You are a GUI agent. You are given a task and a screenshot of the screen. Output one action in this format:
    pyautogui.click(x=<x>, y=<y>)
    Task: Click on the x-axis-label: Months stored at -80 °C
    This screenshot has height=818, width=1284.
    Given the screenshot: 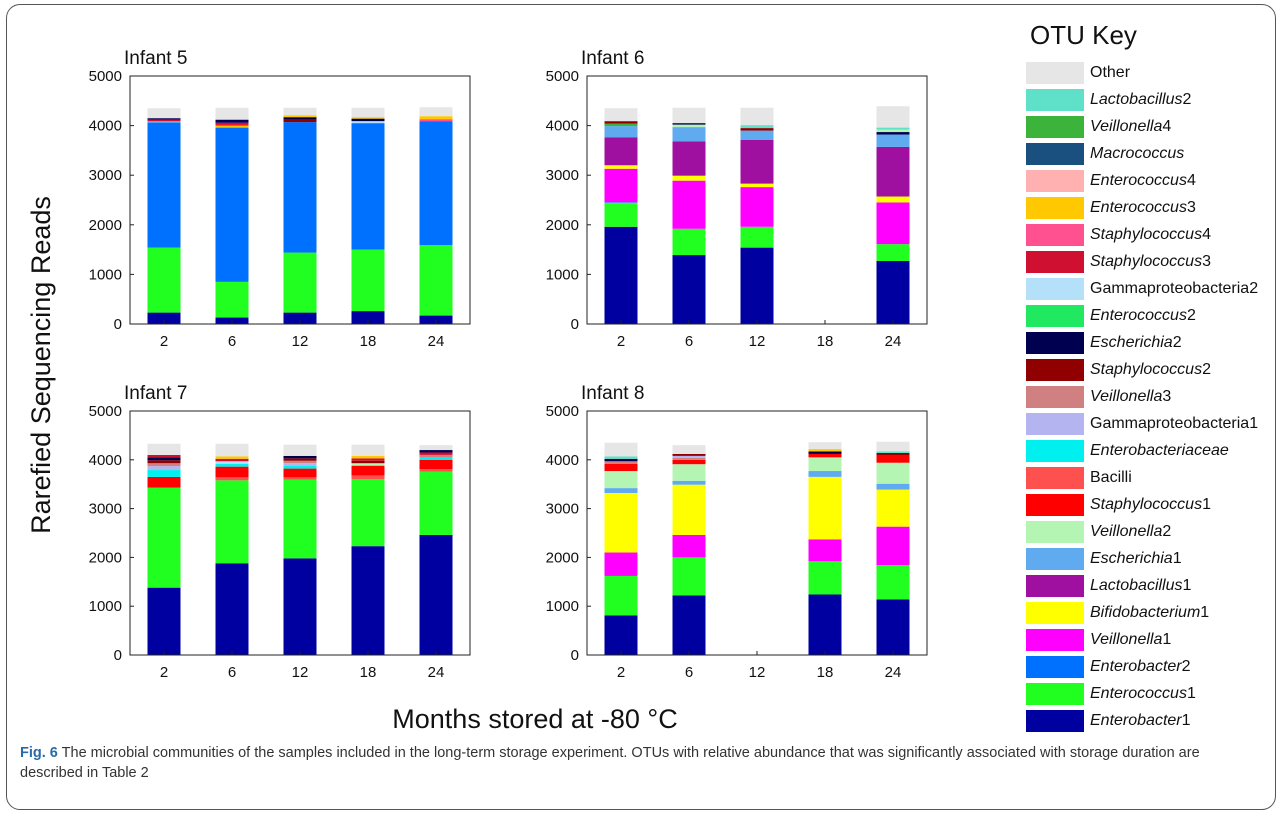 What is the action you would take?
    pyautogui.click(x=534, y=719)
    